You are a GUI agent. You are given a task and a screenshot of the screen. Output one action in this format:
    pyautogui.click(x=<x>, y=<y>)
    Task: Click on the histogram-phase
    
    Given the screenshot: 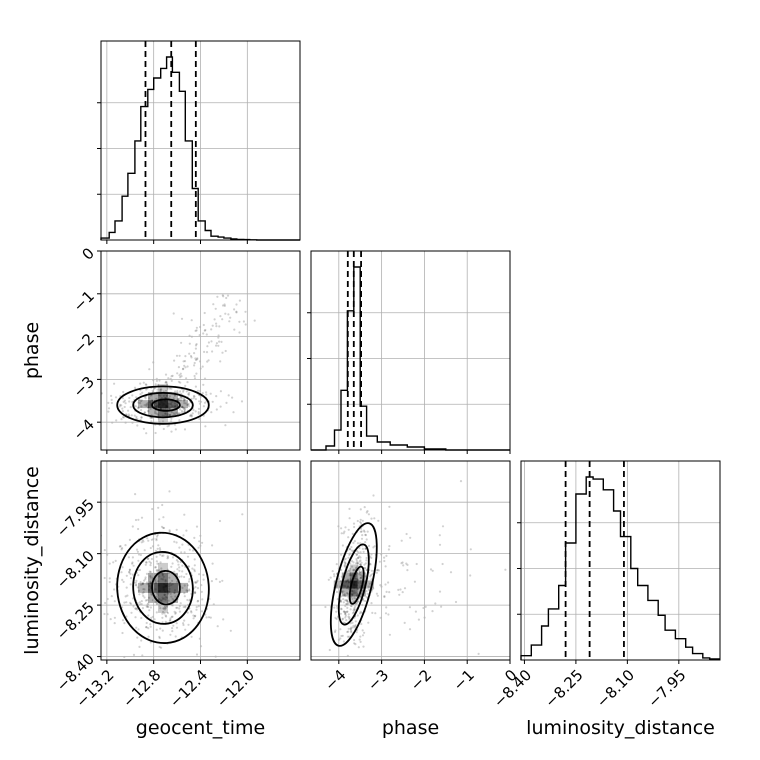 What is the action you would take?
    pyautogui.click(x=410, y=358)
    